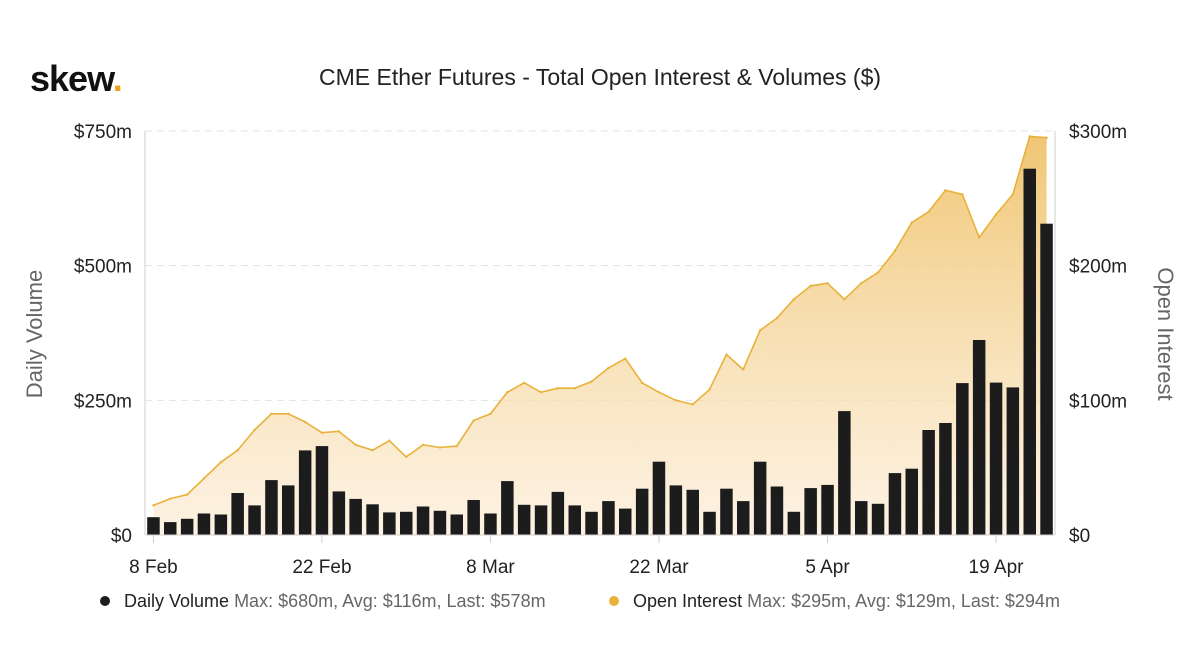  What do you see at coordinates (321, 567) in the screenshot?
I see `x-tick-label: 22 Feb` at bounding box center [321, 567].